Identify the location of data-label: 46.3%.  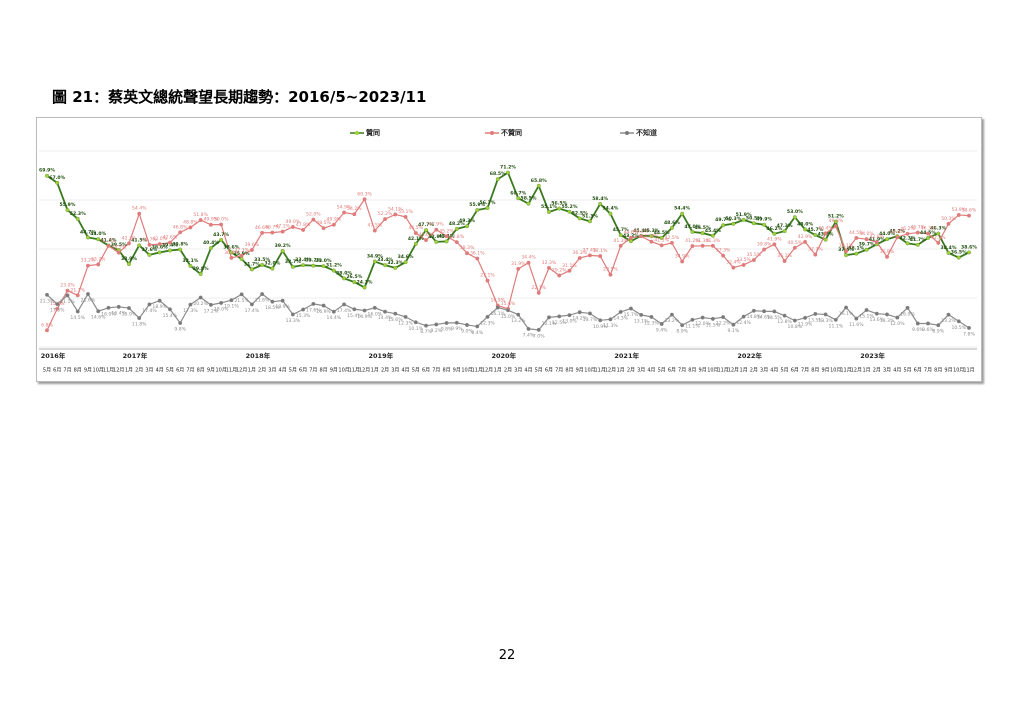
(938, 229).